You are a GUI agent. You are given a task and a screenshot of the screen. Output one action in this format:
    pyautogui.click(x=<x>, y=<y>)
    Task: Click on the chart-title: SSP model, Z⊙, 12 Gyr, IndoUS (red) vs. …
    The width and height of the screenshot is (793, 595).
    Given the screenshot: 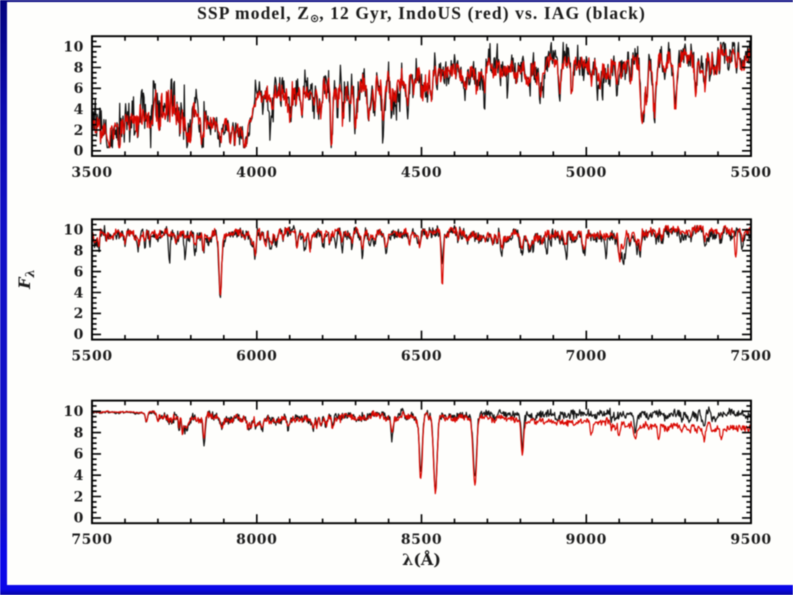 What is the action you would take?
    pyautogui.click(x=421, y=14)
    